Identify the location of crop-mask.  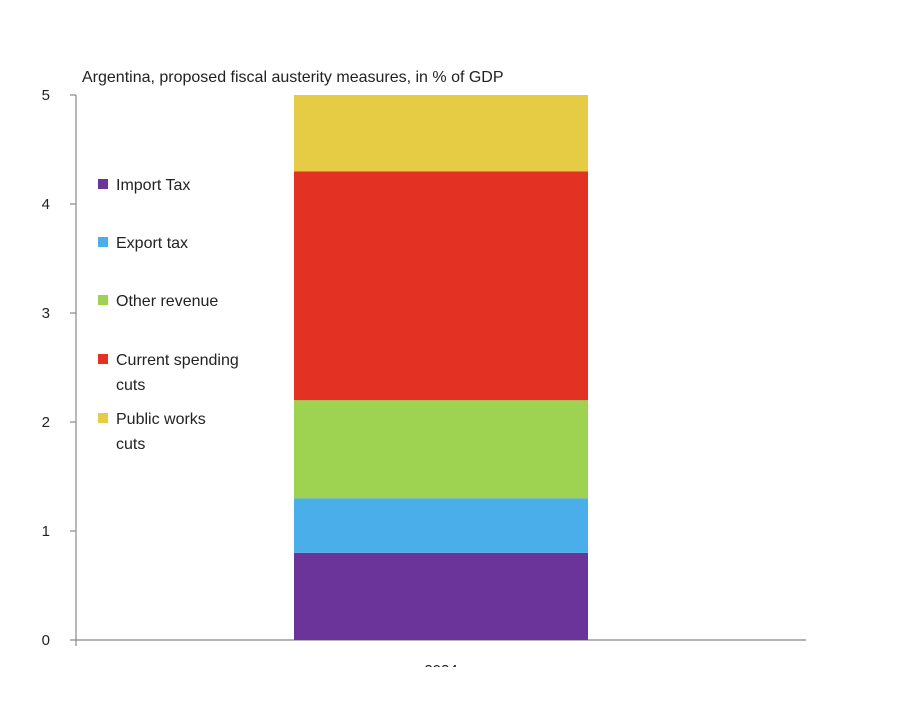
(436, 686).